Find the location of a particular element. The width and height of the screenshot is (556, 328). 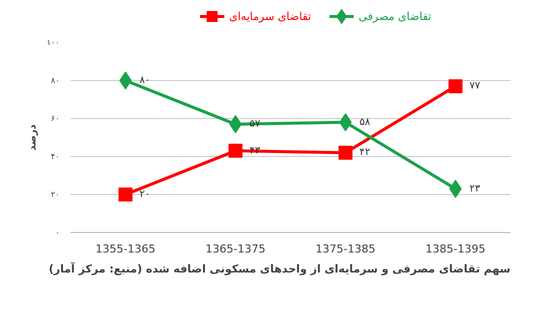

data-label: ۲۳ is located at coordinates (475, 188).